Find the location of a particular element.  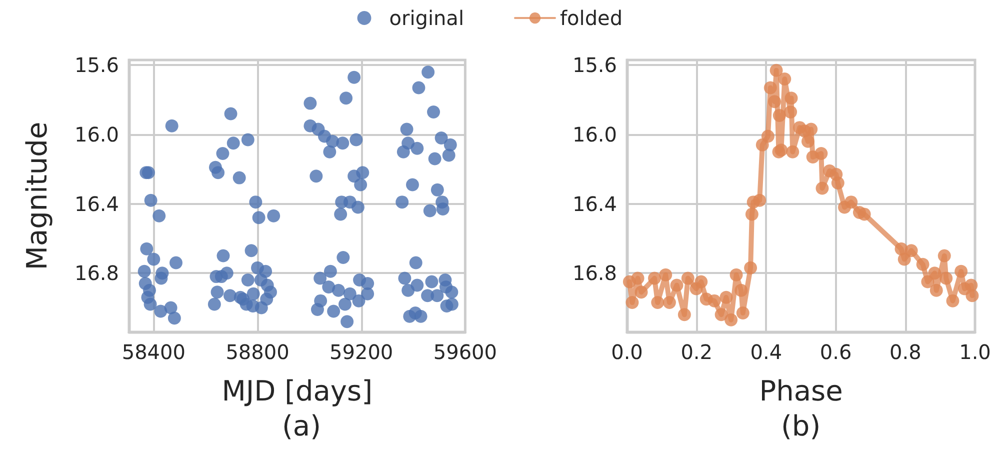

x-tick-label: 0.4 is located at coordinates (766, 352).